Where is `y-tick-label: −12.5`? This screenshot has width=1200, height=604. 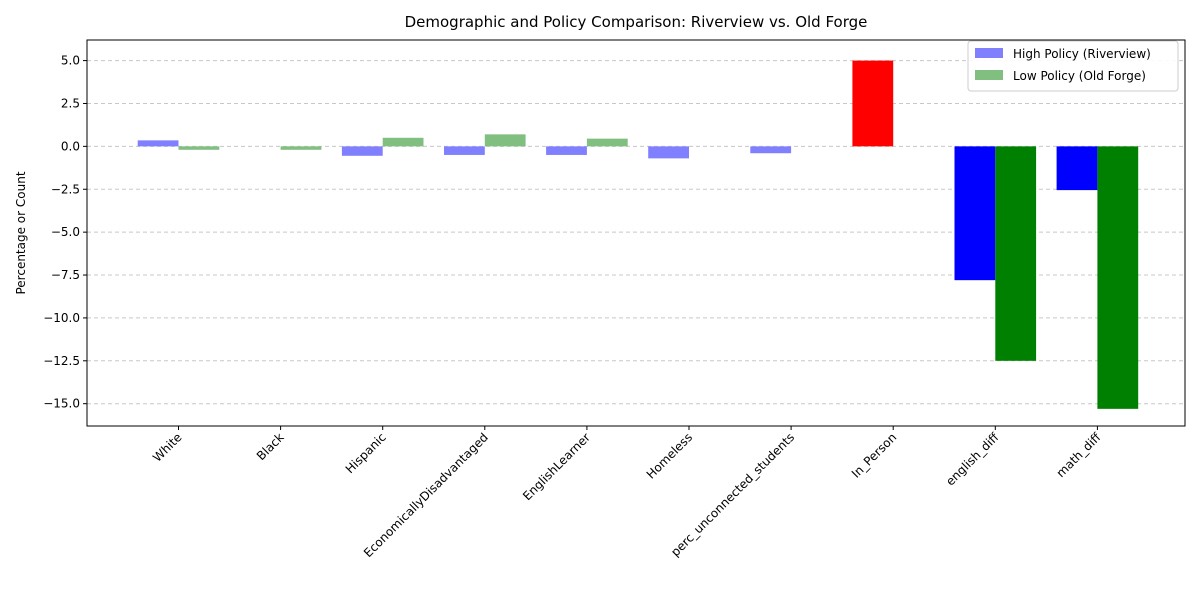 y-tick-label: −12.5 is located at coordinates (61, 361).